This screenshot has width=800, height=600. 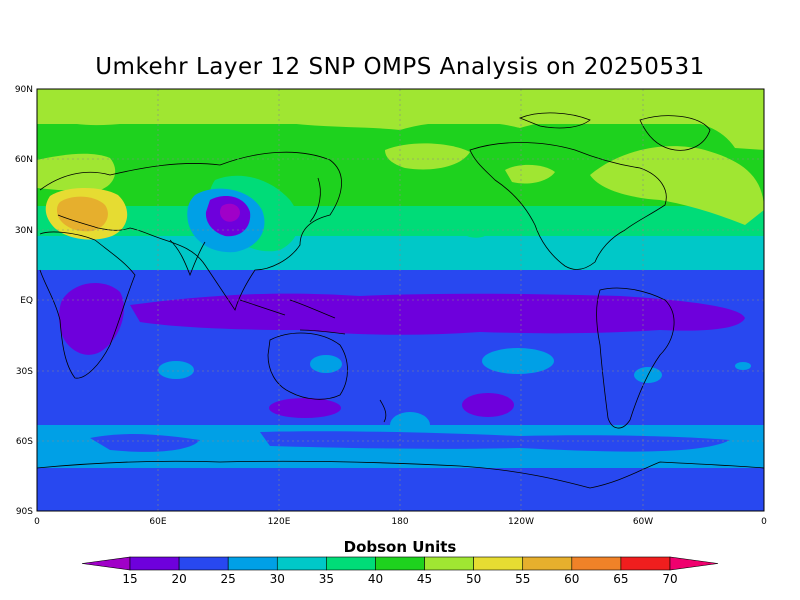 I want to click on band-antarctic, so click(x=400, y=489).